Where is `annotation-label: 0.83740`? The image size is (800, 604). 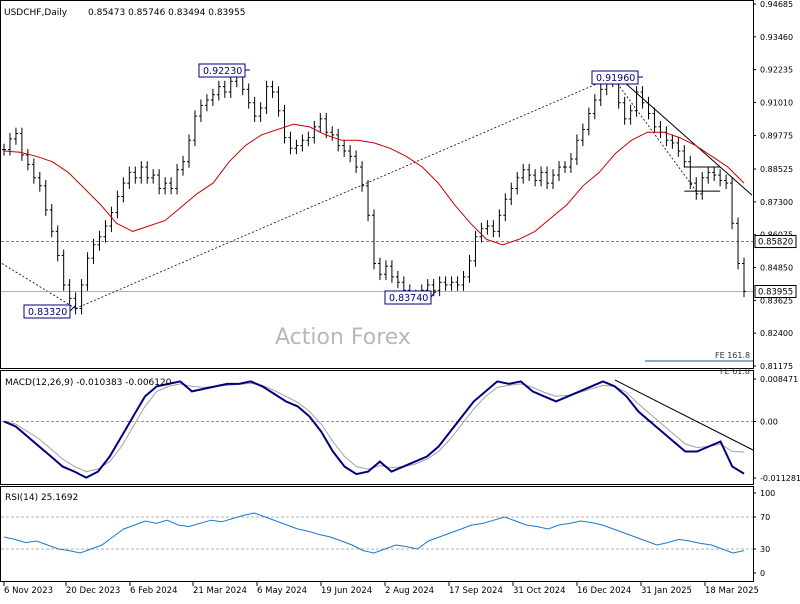
annotation-label: 0.83740 is located at coordinates (408, 298).